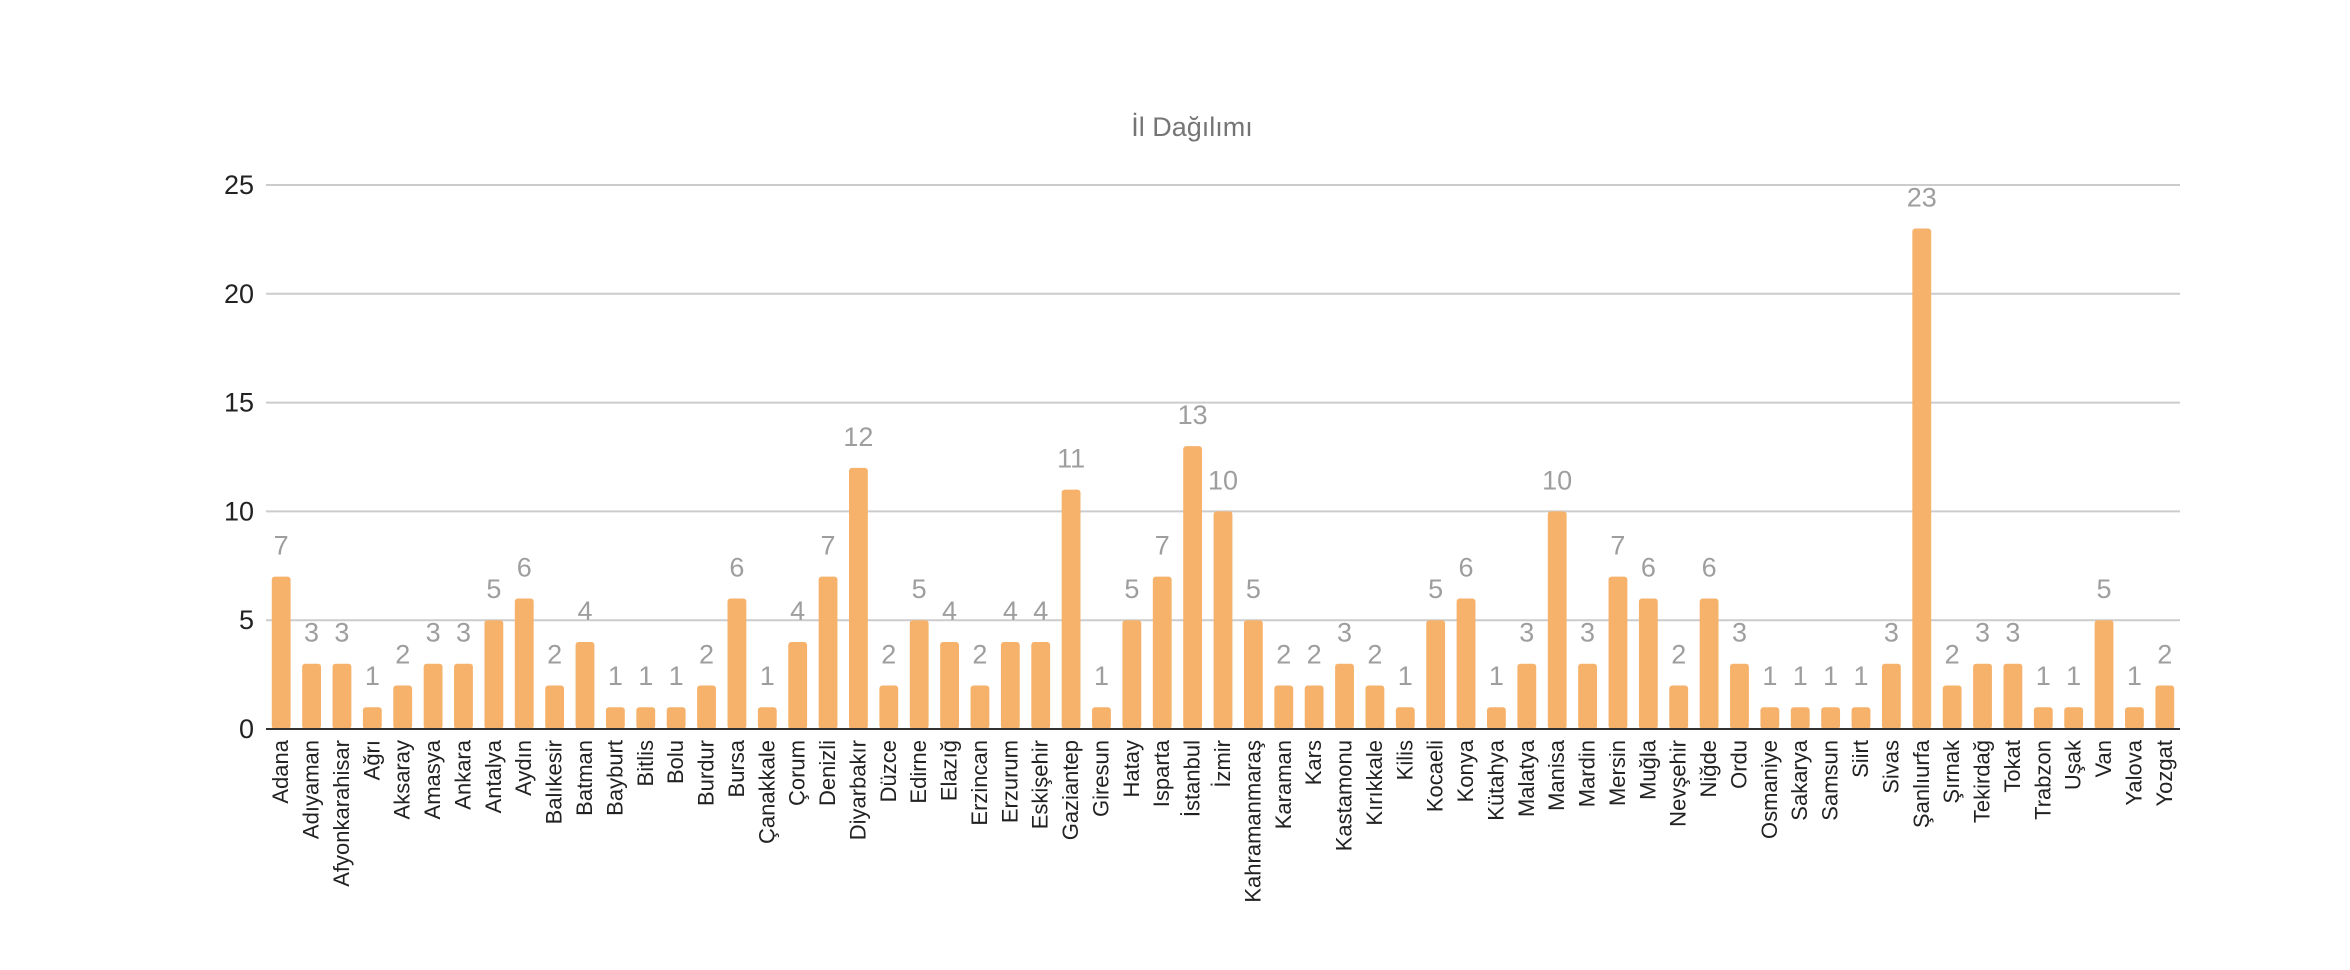 This screenshot has height=970, width=2350. I want to click on x-tick-label: Kastamonu, so click(1344, 795).